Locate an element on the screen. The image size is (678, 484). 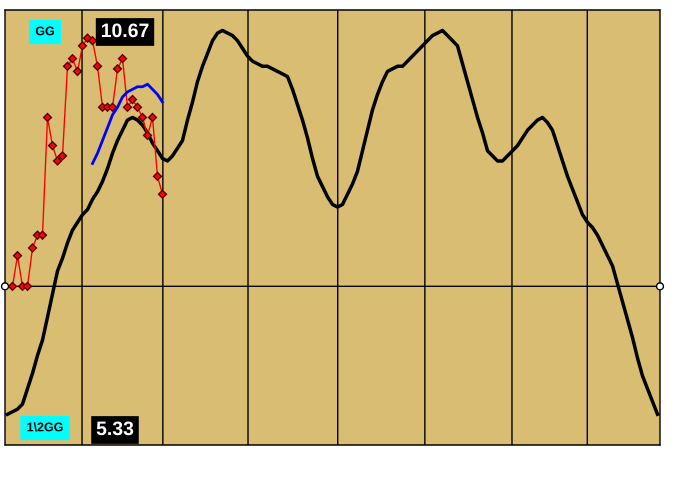
annotation: 10.67 is located at coordinates (125, 30).